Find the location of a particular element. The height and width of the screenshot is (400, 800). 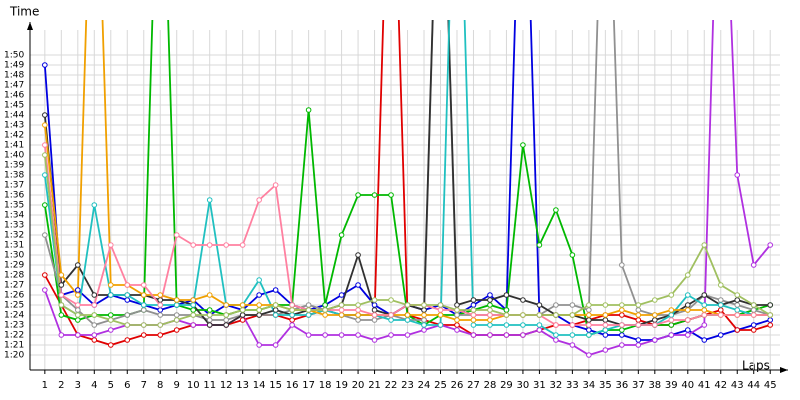

x-tick-label: 5 is located at coordinates (111, 385).